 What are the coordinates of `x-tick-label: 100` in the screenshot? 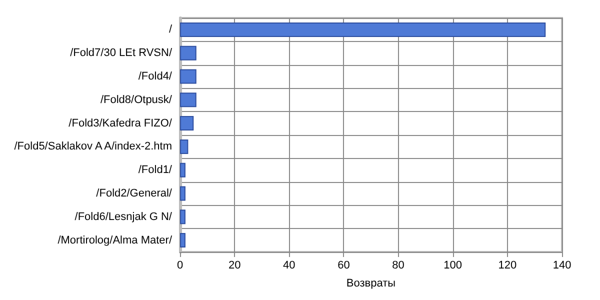 It's located at (453, 266).